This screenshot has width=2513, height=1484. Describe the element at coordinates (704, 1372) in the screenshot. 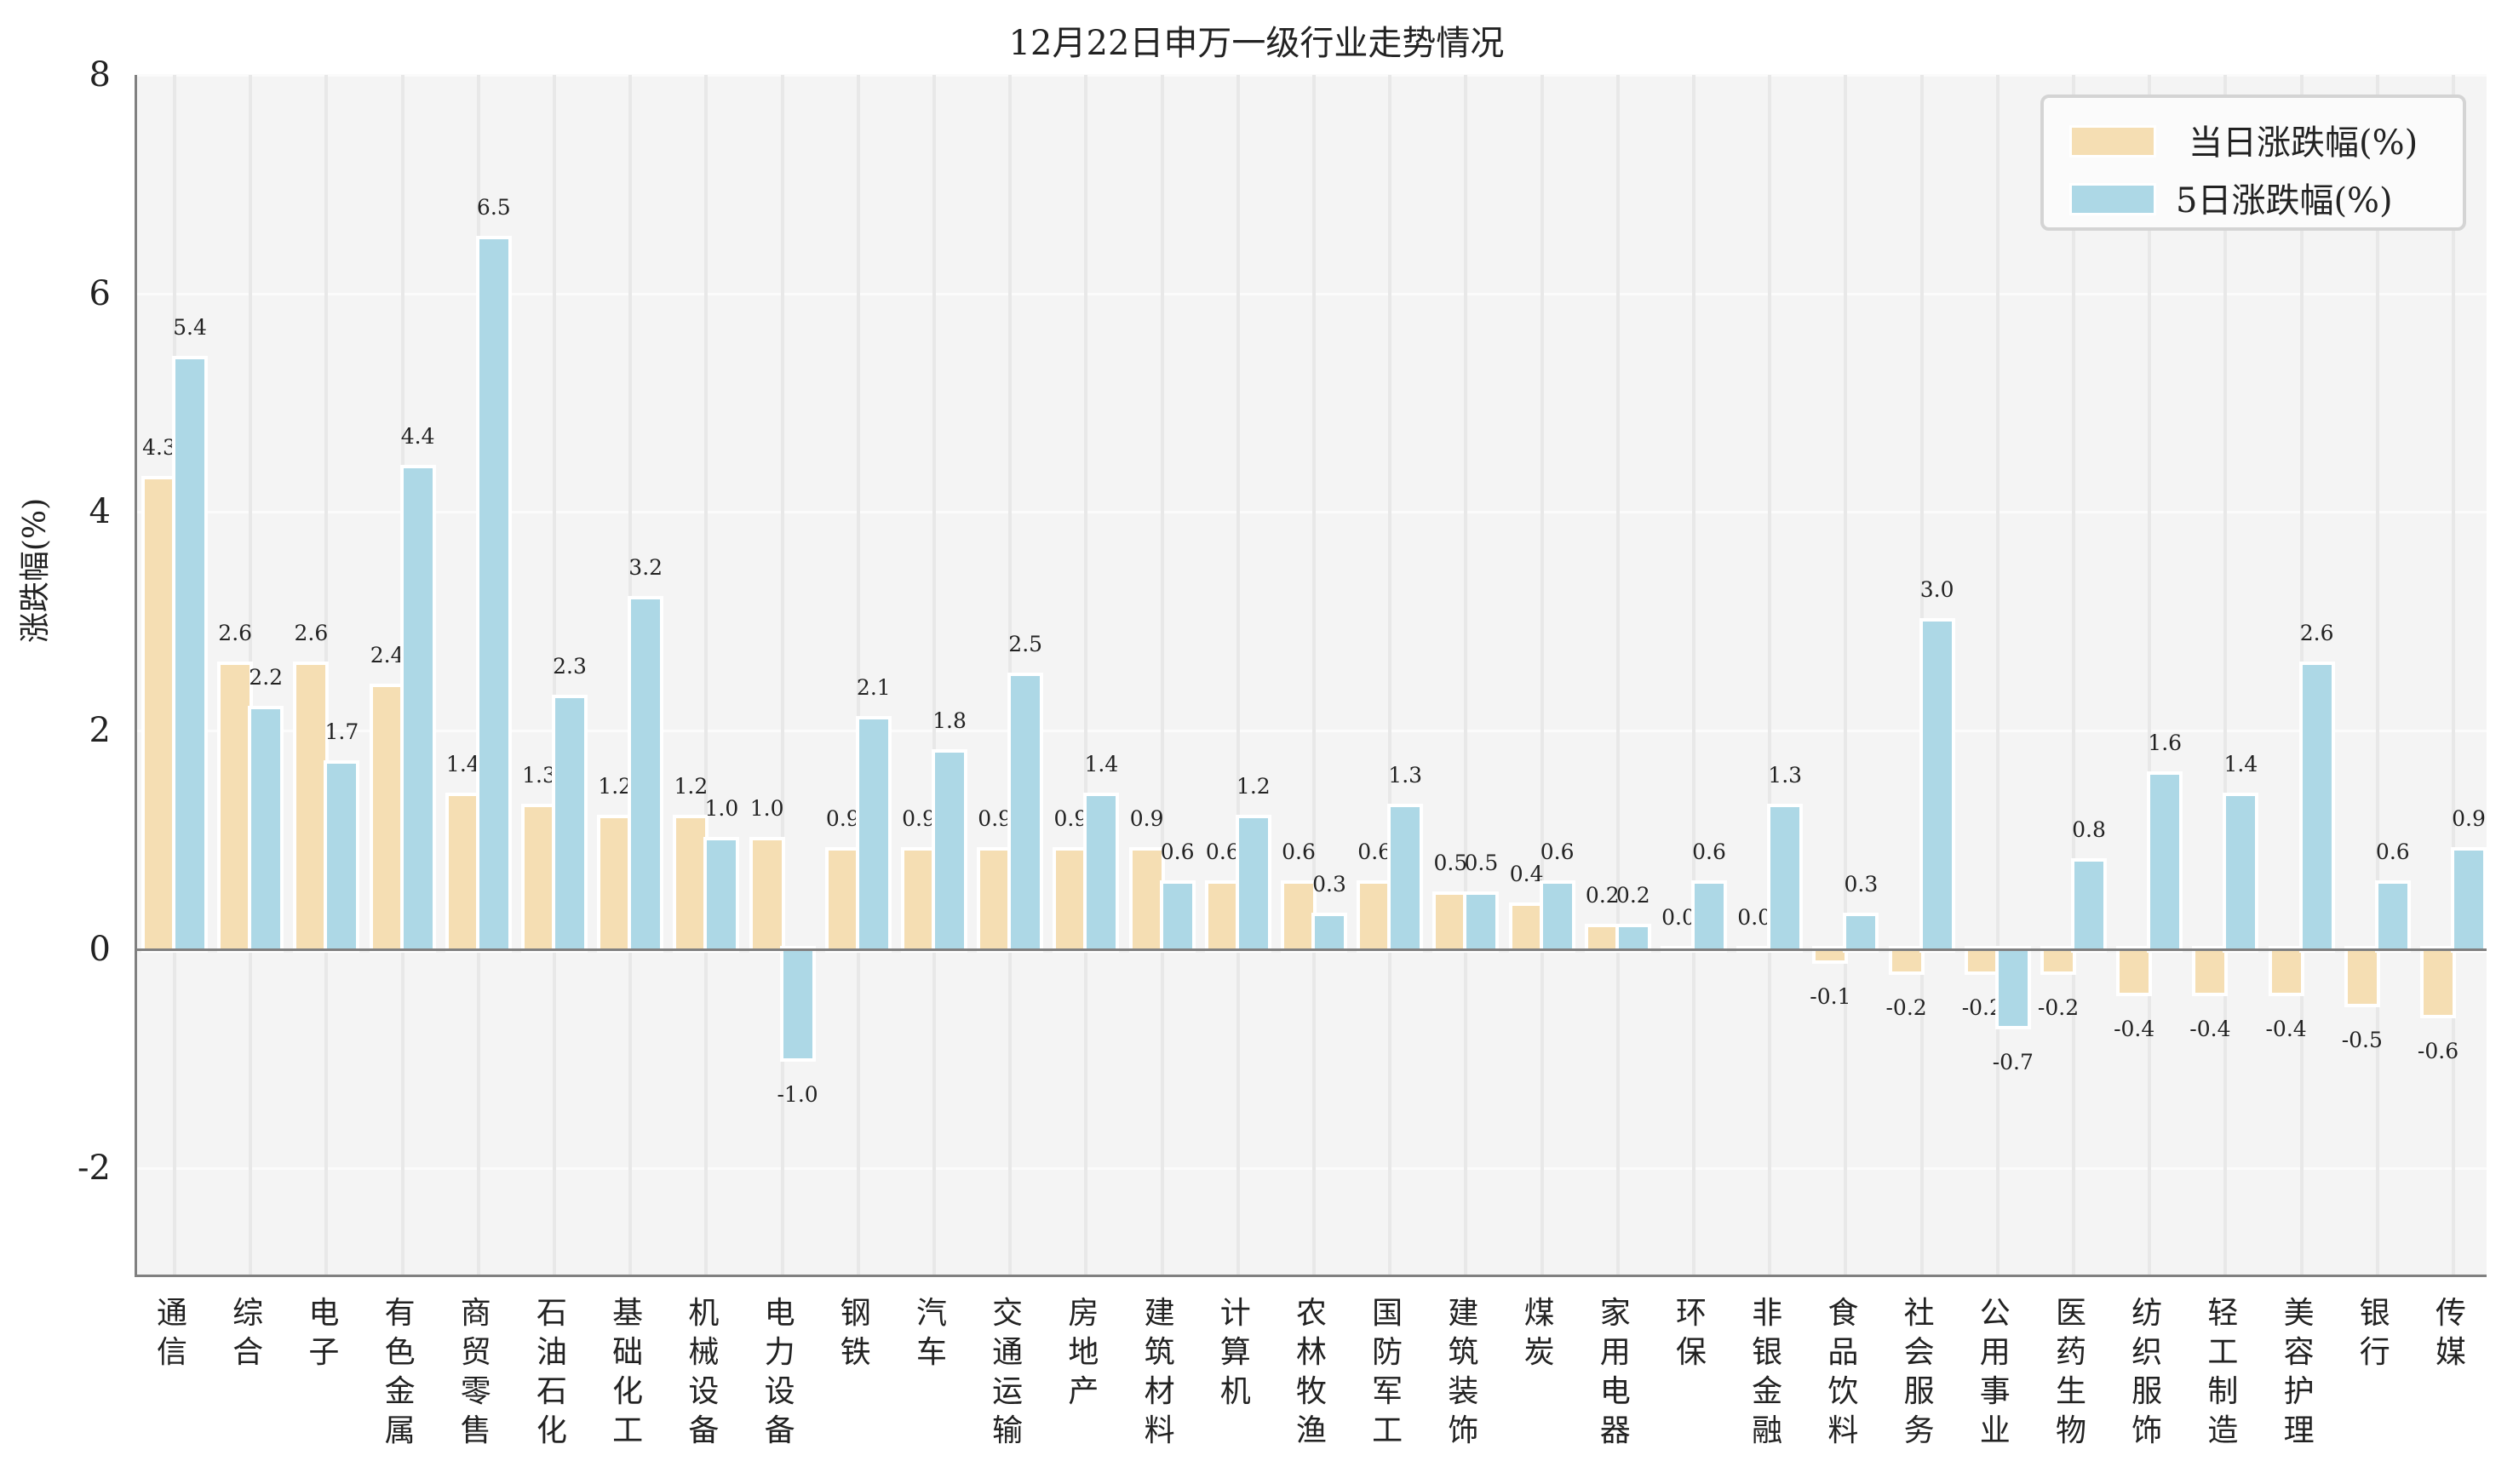

I see `x-tick-label: 机械设备` at that location.